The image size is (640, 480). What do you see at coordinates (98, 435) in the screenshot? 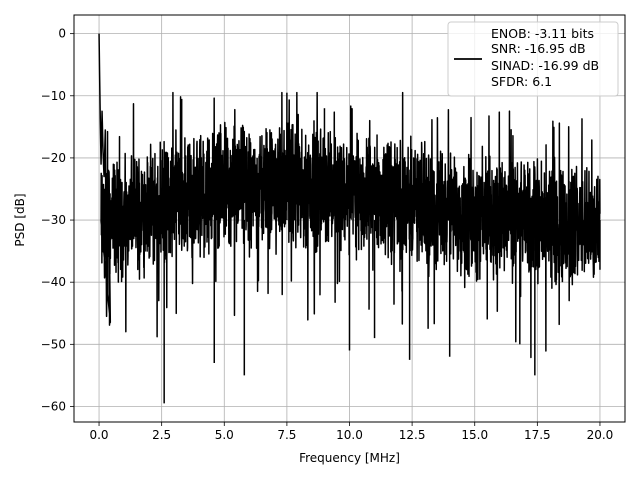
I see `x-tick-label: 0.0` at bounding box center [98, 435].